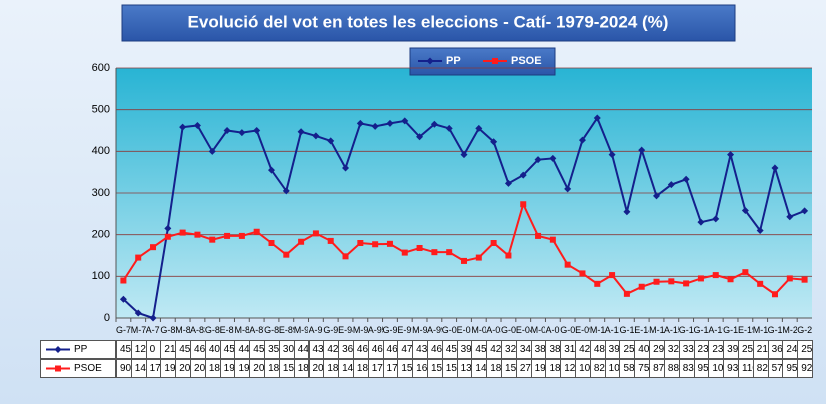 This screenshot has height=404, width=826. What do you see at coordinates (78, 368) in the screenshot?
I see `table-row-header` at bounding box center [78, 368].